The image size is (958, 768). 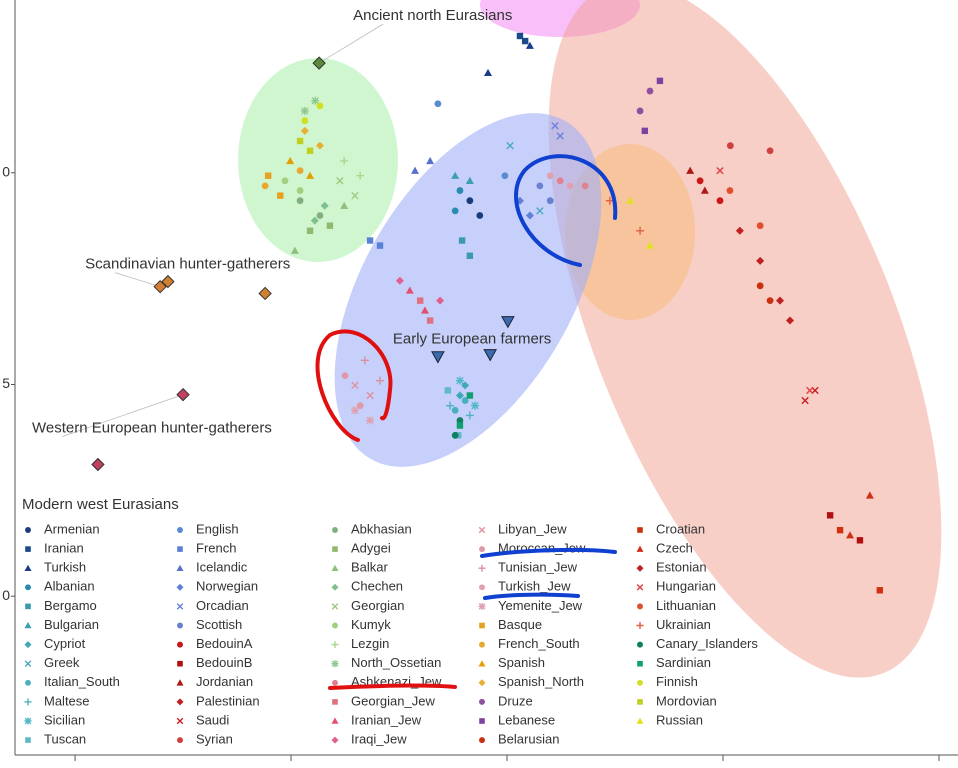 What do you see at coordinates (65, 739) in the screenshot?
I see `legend-label: Tuscan` at bounding box center [65, 739].